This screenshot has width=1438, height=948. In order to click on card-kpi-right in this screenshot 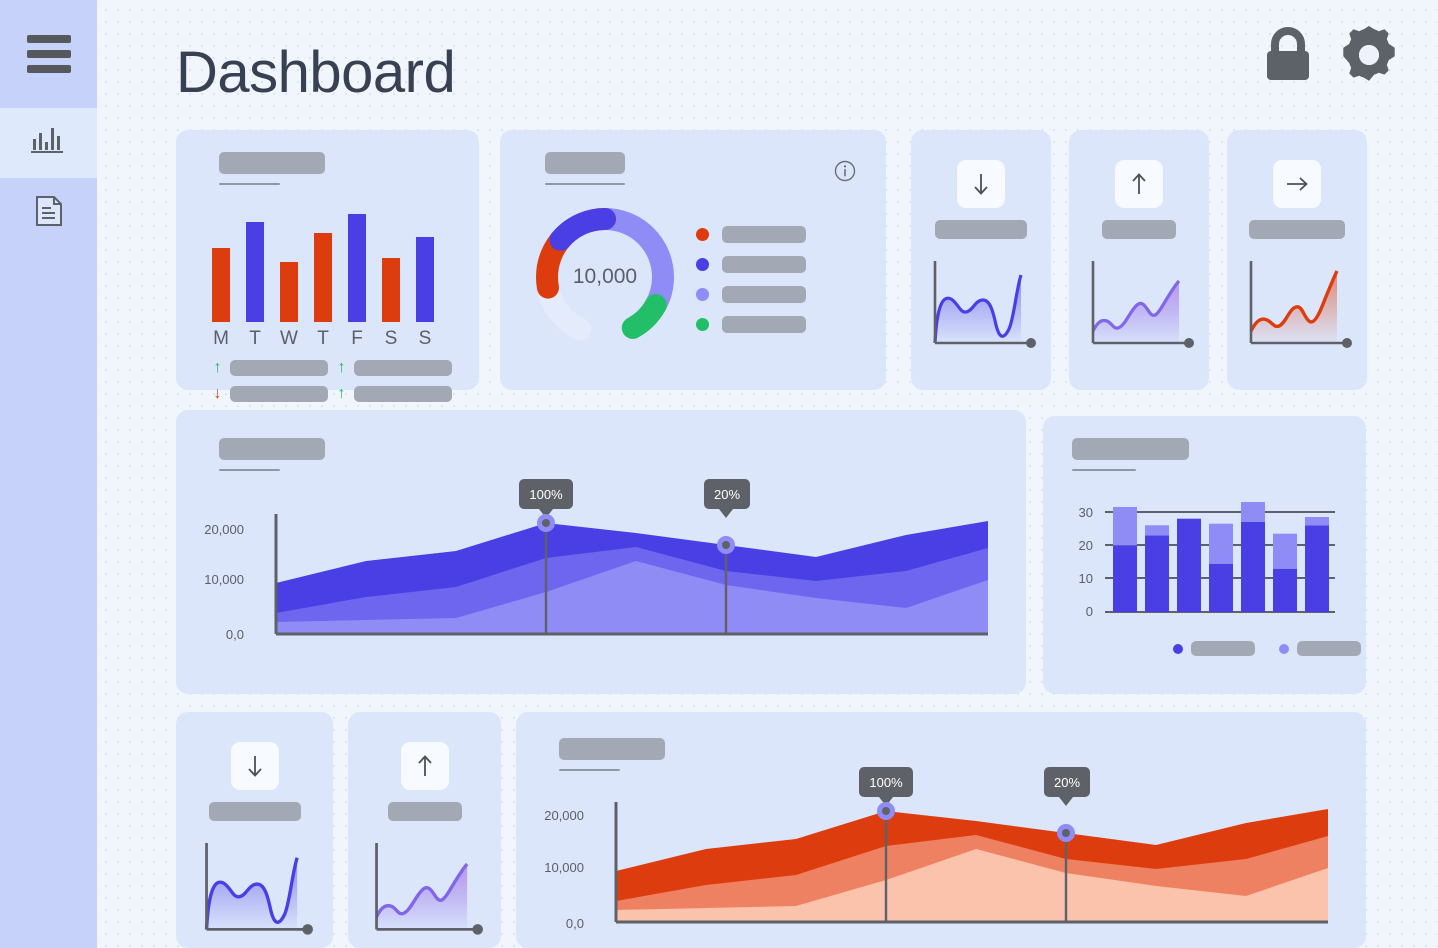, I will do `click(1297, 260)`.